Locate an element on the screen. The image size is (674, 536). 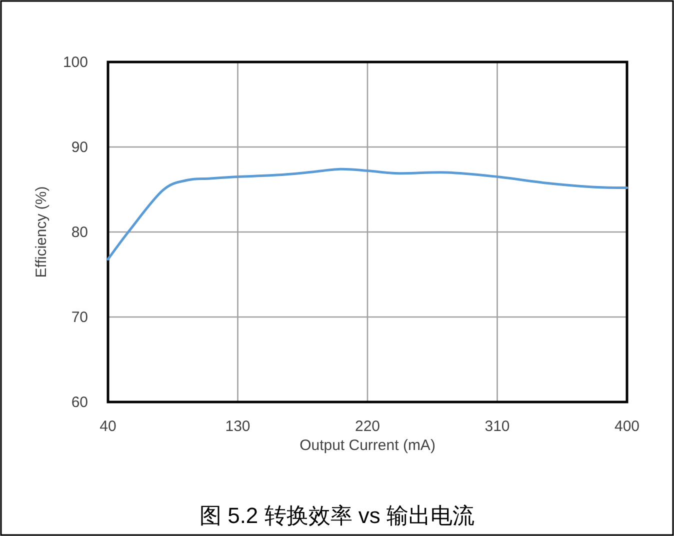
y-tick-label: 60 is located at coordinates (79, 402).